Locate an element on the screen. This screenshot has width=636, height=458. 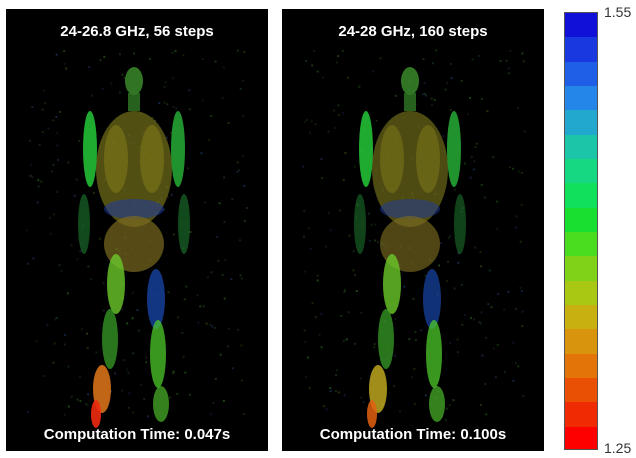
computation-time-label: Computation Time: 0.047s is located at coordinates (137, 434).